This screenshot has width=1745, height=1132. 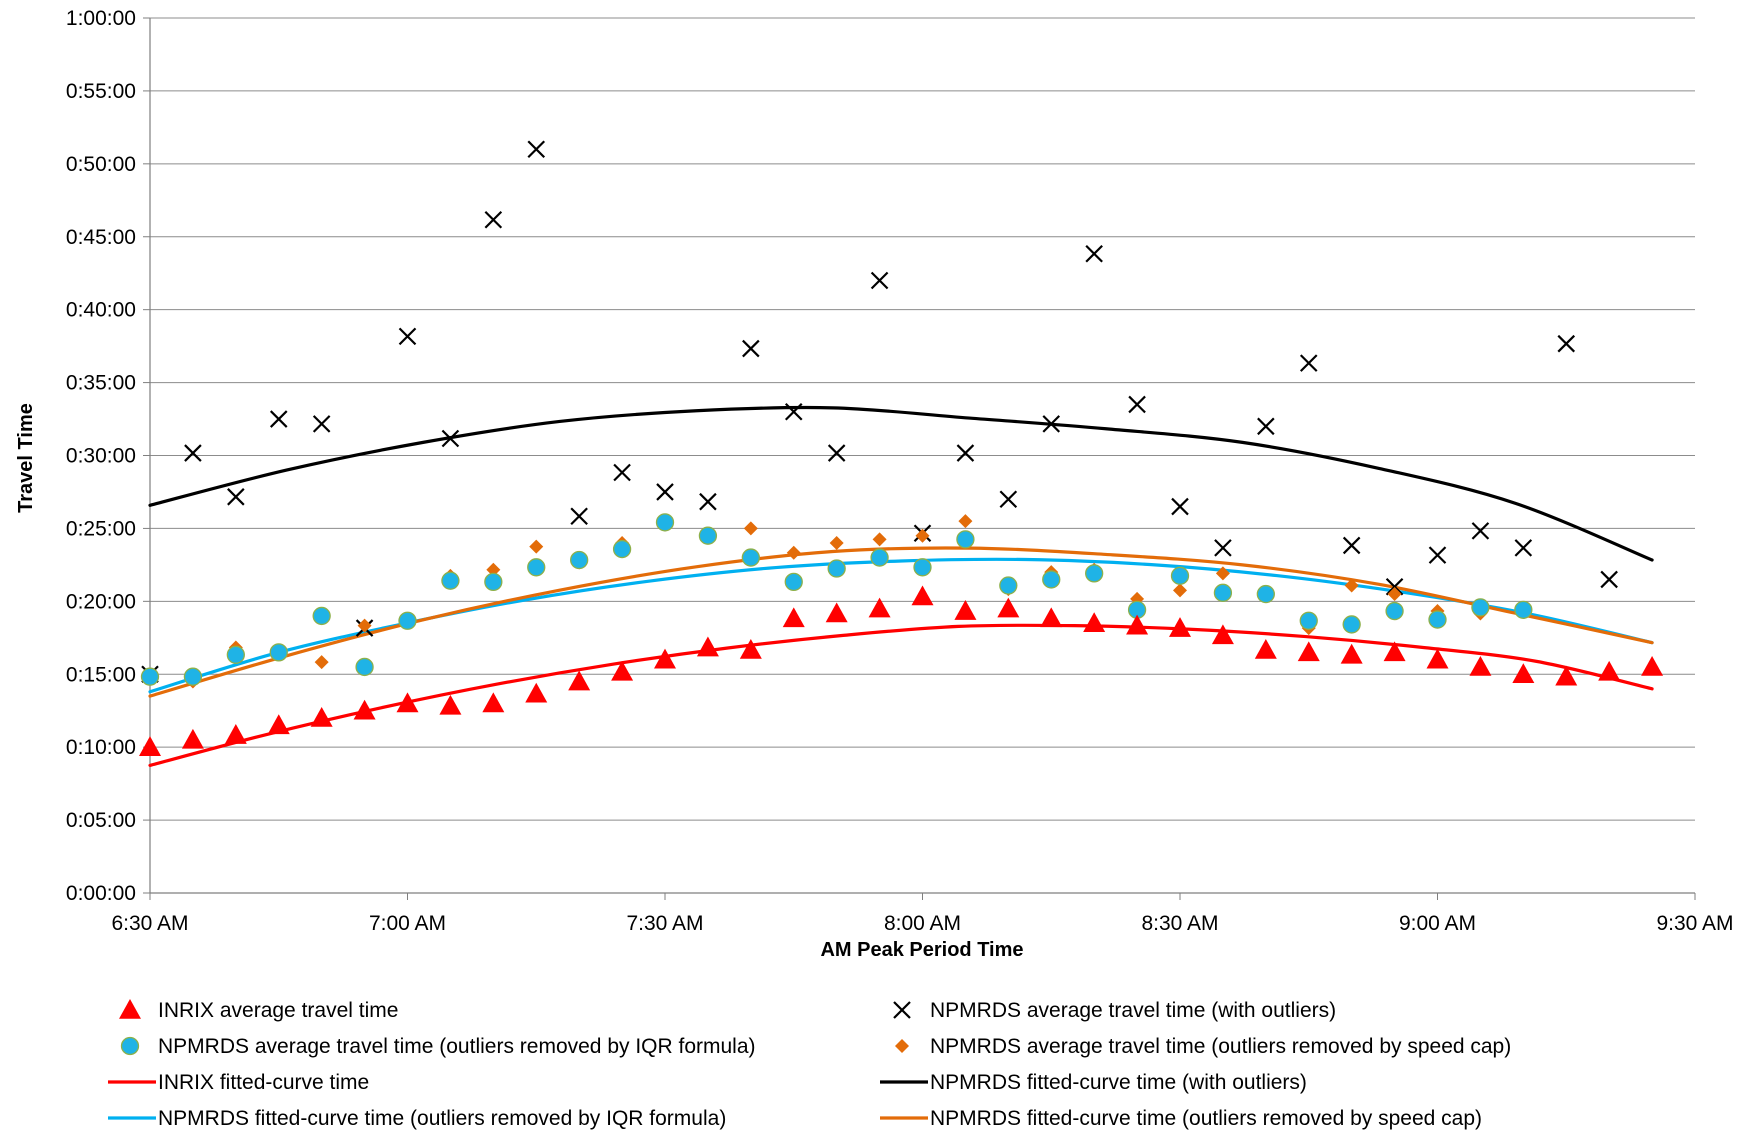 I want to click on x-tick-label: 8:00 AM, so click(x=922, y=923).